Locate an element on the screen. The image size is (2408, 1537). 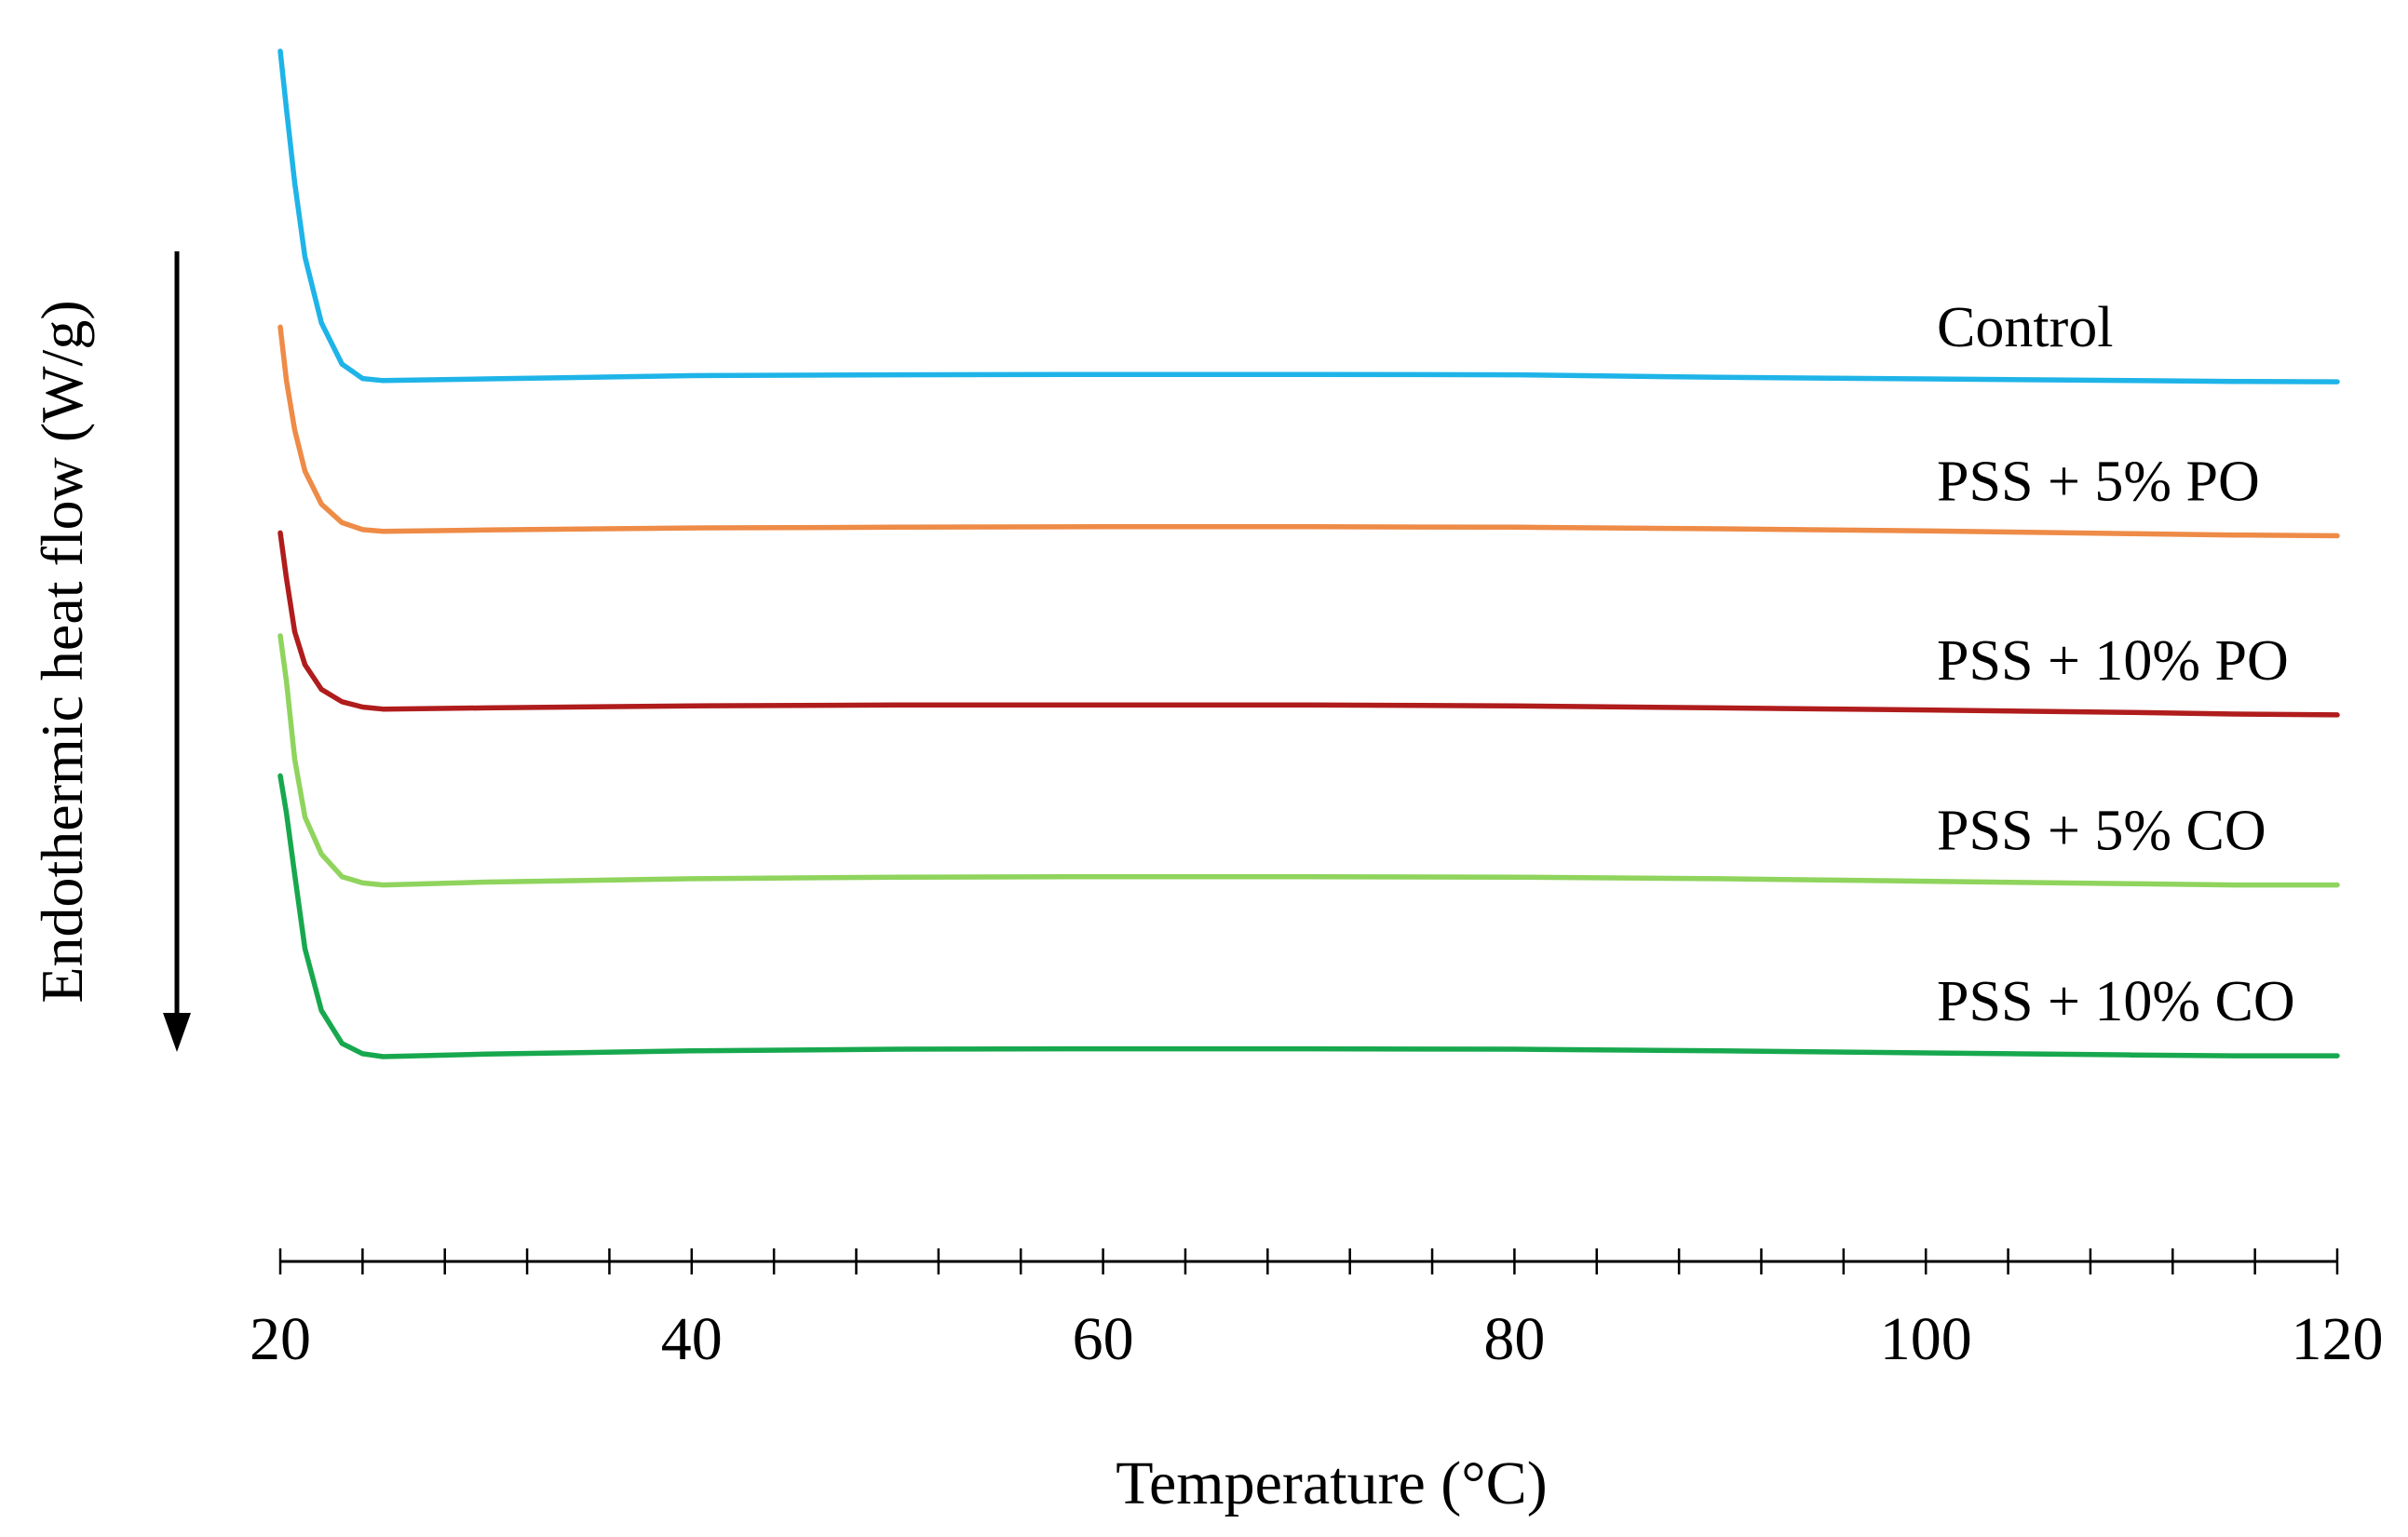
x-tick-label: 20 is located at coordinates (280, 1339).